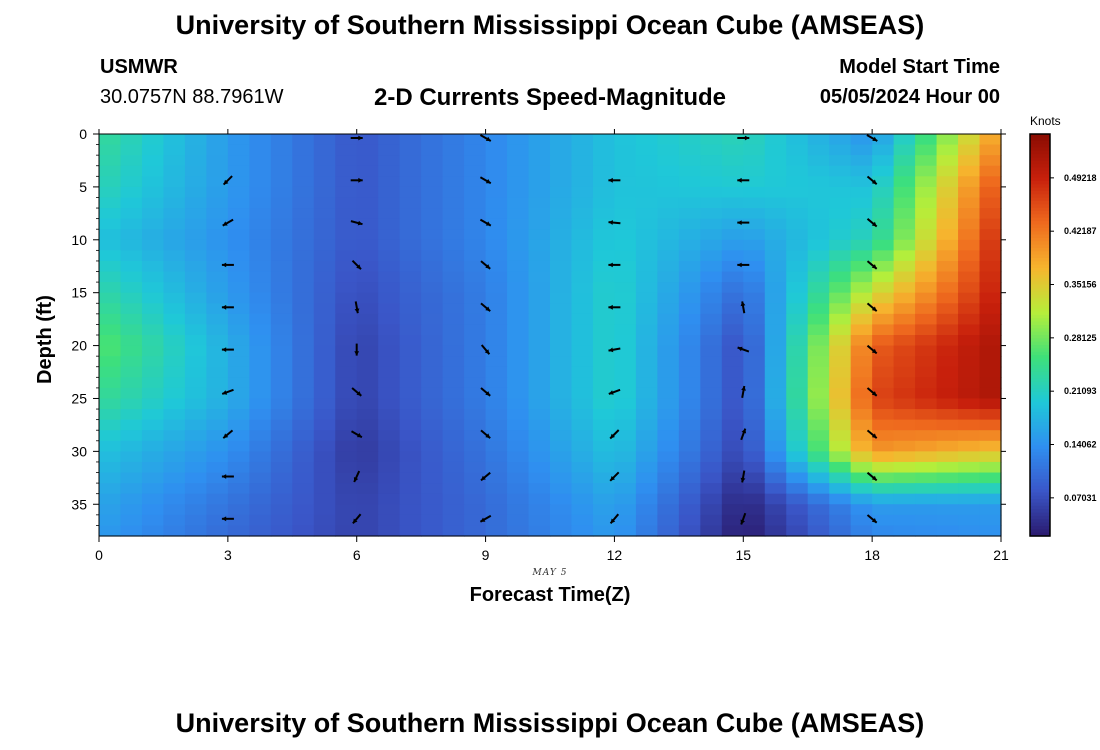 The height and width of the screenshot is (750, 1100). What do you see at coordinates (1040, 335) in the screenshot?
I see `colorbar-frame` at bounding box center [1040, 335].